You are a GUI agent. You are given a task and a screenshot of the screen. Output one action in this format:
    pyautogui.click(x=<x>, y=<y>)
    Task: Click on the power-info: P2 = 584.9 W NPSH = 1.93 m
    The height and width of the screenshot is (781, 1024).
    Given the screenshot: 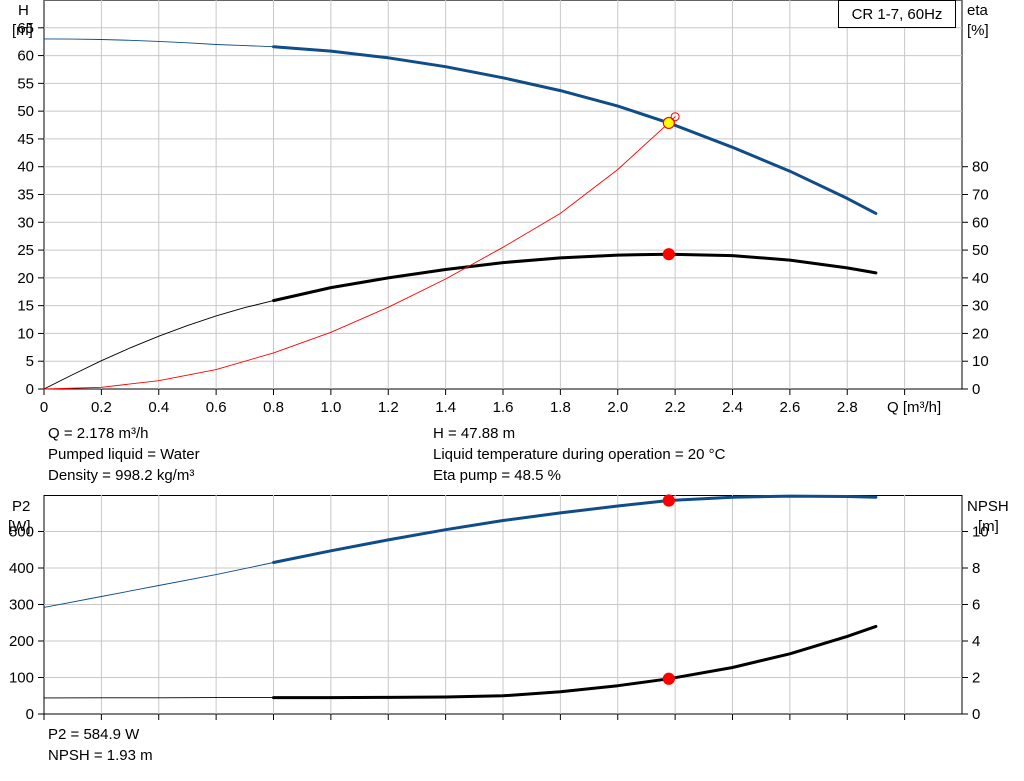 What is the action you would take?
    pyautogui.click(x=100, y=745)
    